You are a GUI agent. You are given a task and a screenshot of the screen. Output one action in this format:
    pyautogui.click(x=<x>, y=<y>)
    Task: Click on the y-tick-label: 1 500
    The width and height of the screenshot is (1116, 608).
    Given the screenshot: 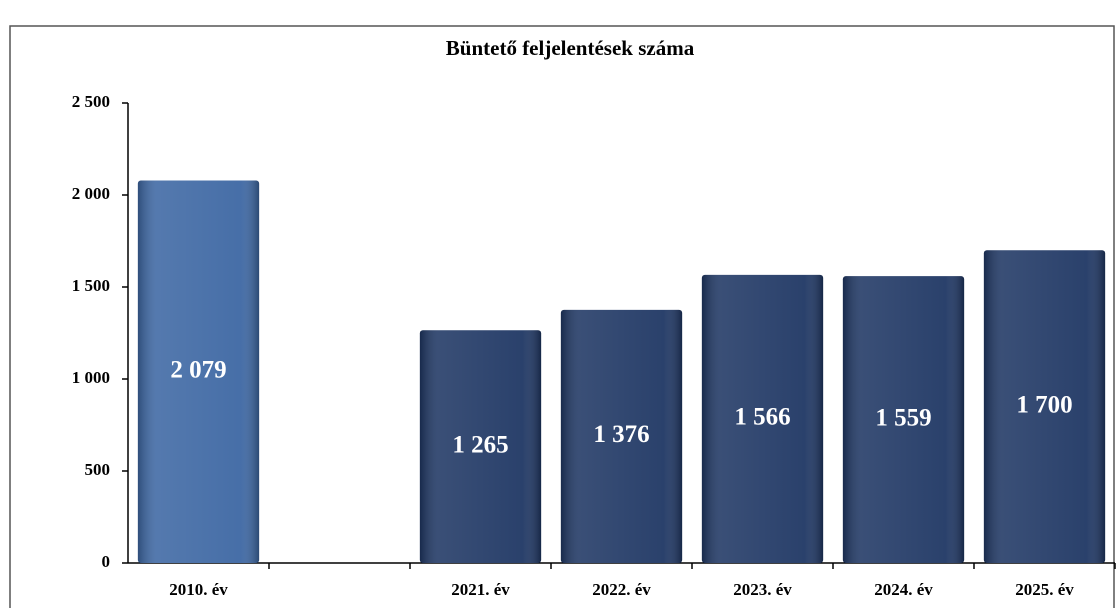 What is the action you would take?
    pyautogui.click(x=91, y=285)
    